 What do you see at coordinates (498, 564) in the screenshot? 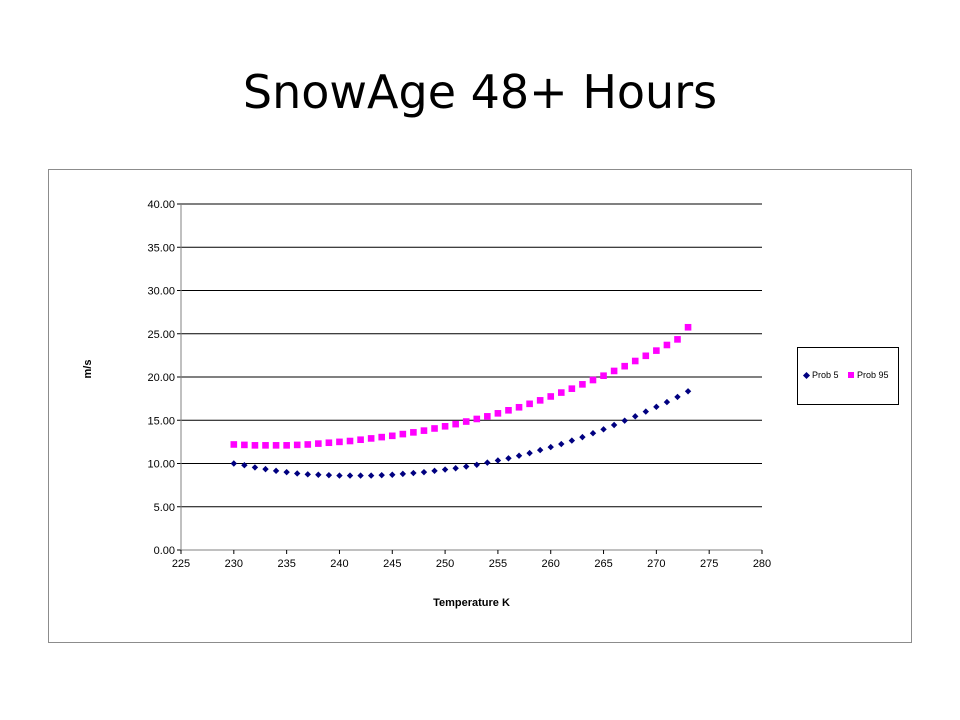
I see `x-tick-label: 255` at bounding box center [498, 564].